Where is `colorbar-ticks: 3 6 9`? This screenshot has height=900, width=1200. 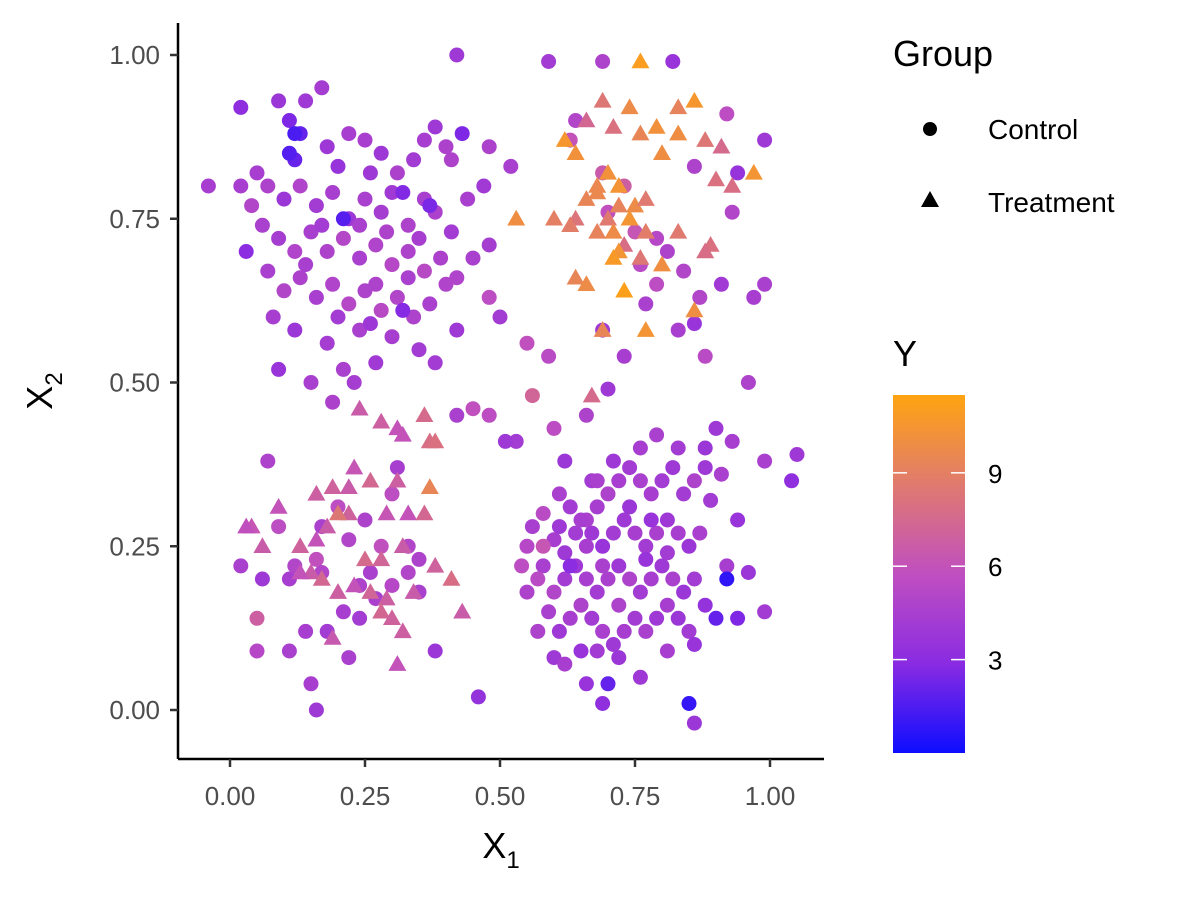 colorbar-ticks: 3 6 9 is located at coordinates (947, 567).